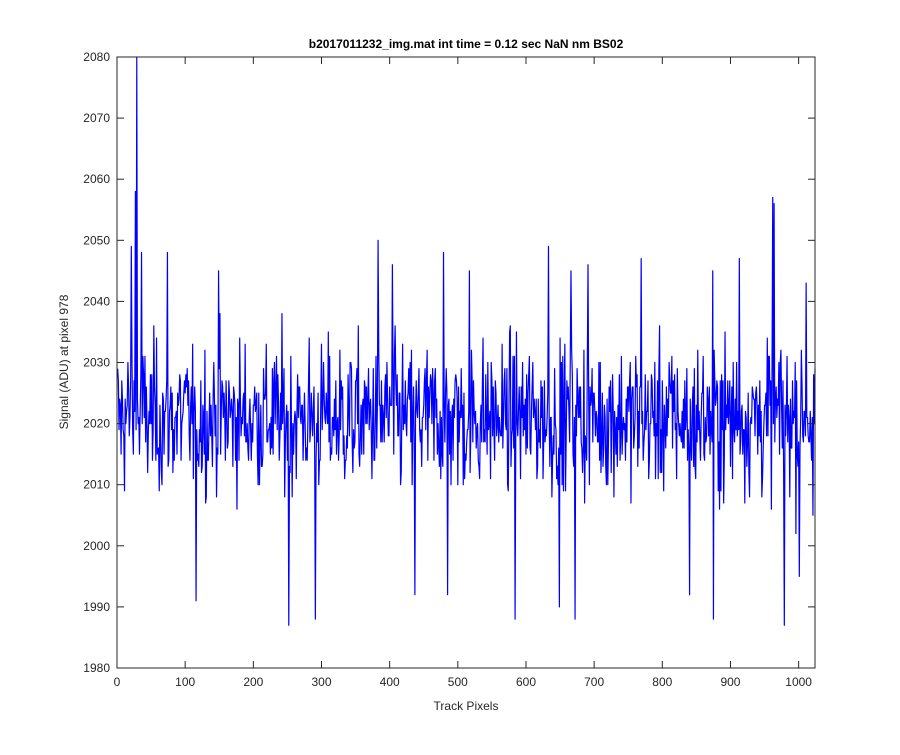 The image size is (900, 755). Describe the element at coordinates (253, 682) in the screenshot. I see `x-tick-label: 200` at that location.